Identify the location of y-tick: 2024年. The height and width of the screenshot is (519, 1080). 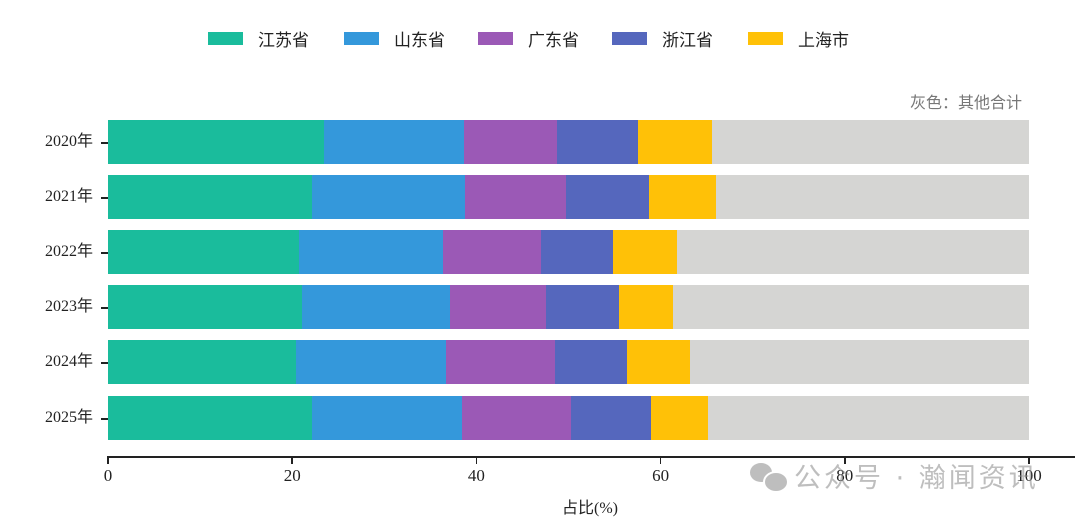
(54, 362).